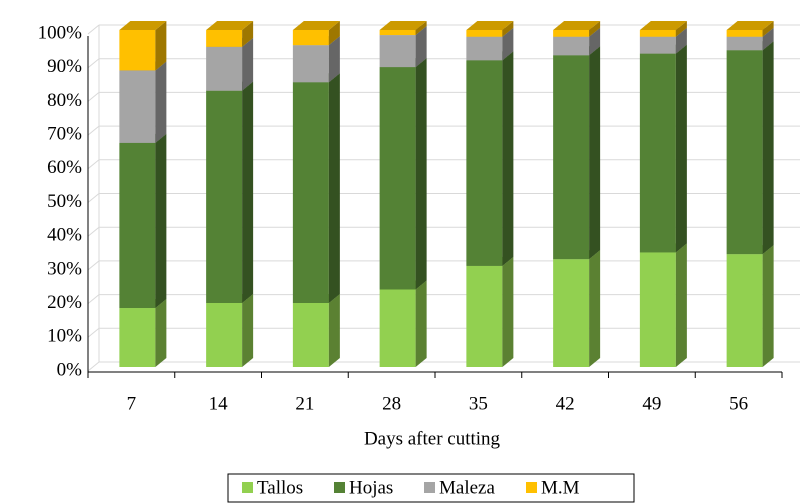 This screenshot has height=504, width=812. Describe the element at coordinates (304, 403) in the screenshot. I see `x-tick-label: 21` at that location.